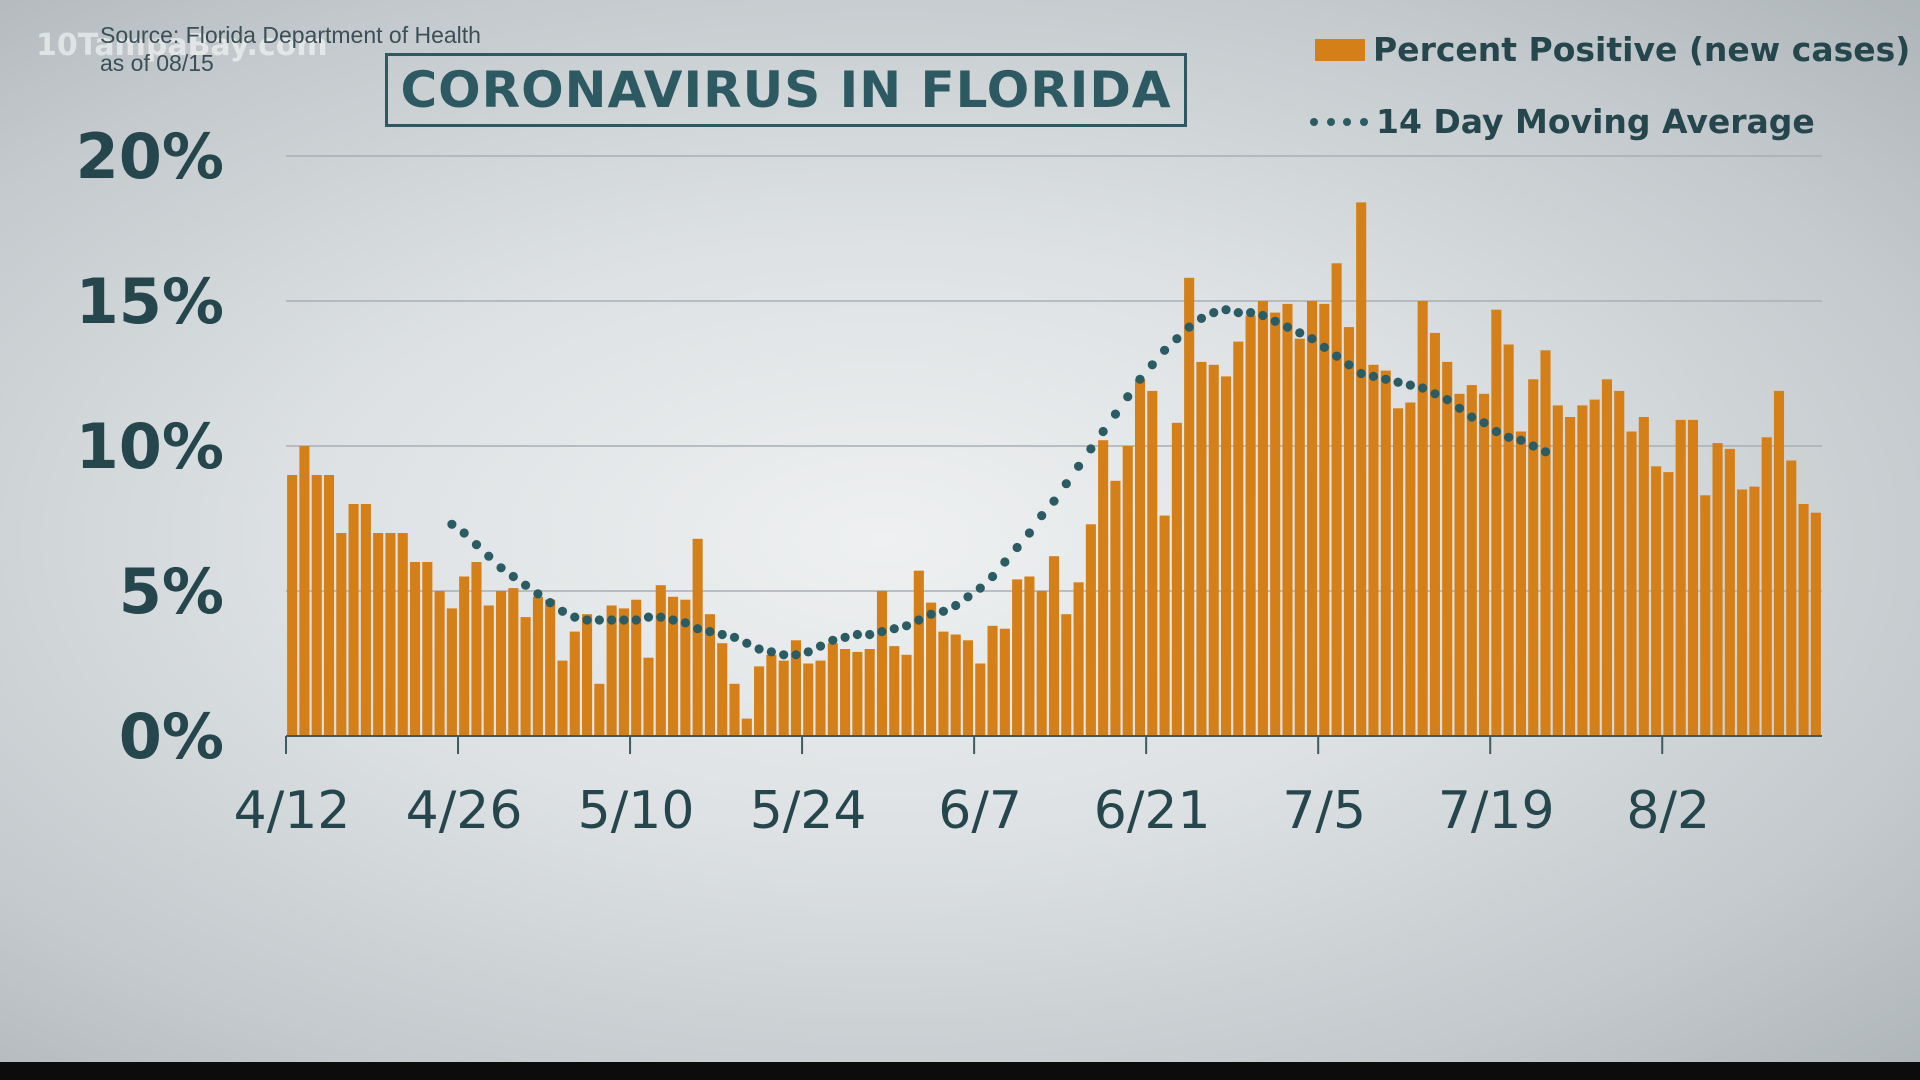 The image size is (1920, 1080). Describe the element at coordinates (1595, 121) in the screenshot. I see `legend-label-moving-average: 14 Day Moving Average` at that location.